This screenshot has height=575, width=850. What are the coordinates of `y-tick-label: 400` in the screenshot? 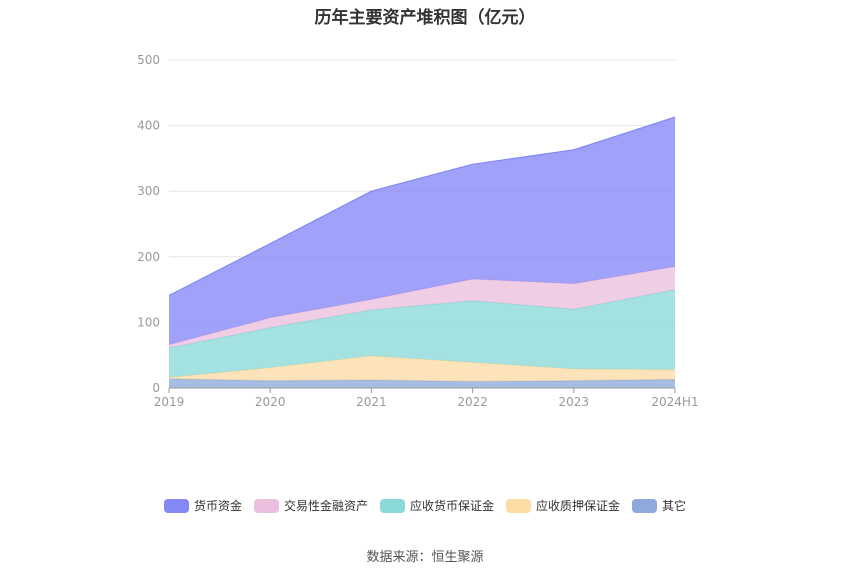 It's located at (148, 126).